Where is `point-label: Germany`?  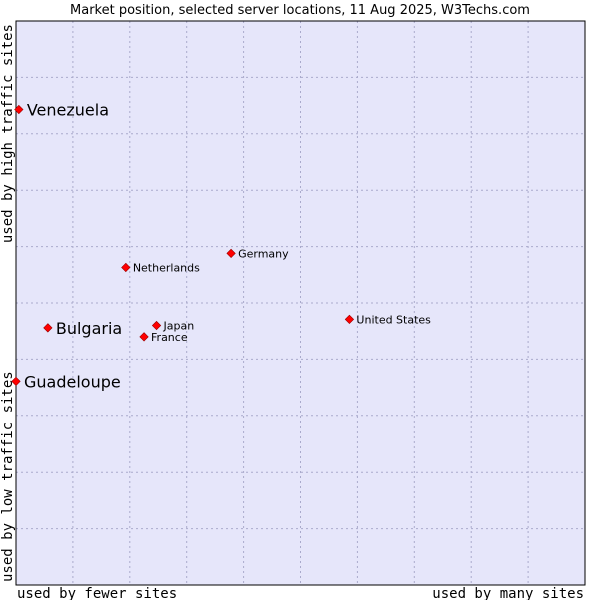 point-label: Germany is located at coordinates (263, 253).